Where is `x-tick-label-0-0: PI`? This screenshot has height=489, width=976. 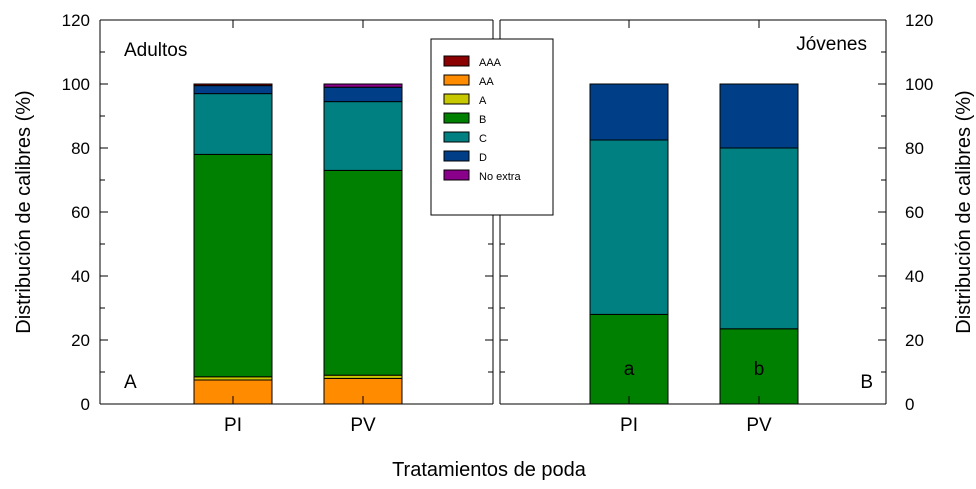 x-tick-label-0-0: PI is located at coordinates (233, 425).